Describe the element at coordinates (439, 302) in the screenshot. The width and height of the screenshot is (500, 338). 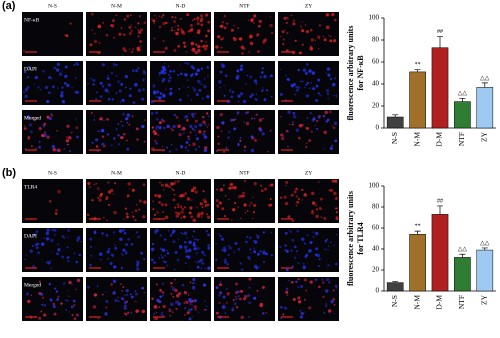
I see `x-tick-label: D-M` at that location.